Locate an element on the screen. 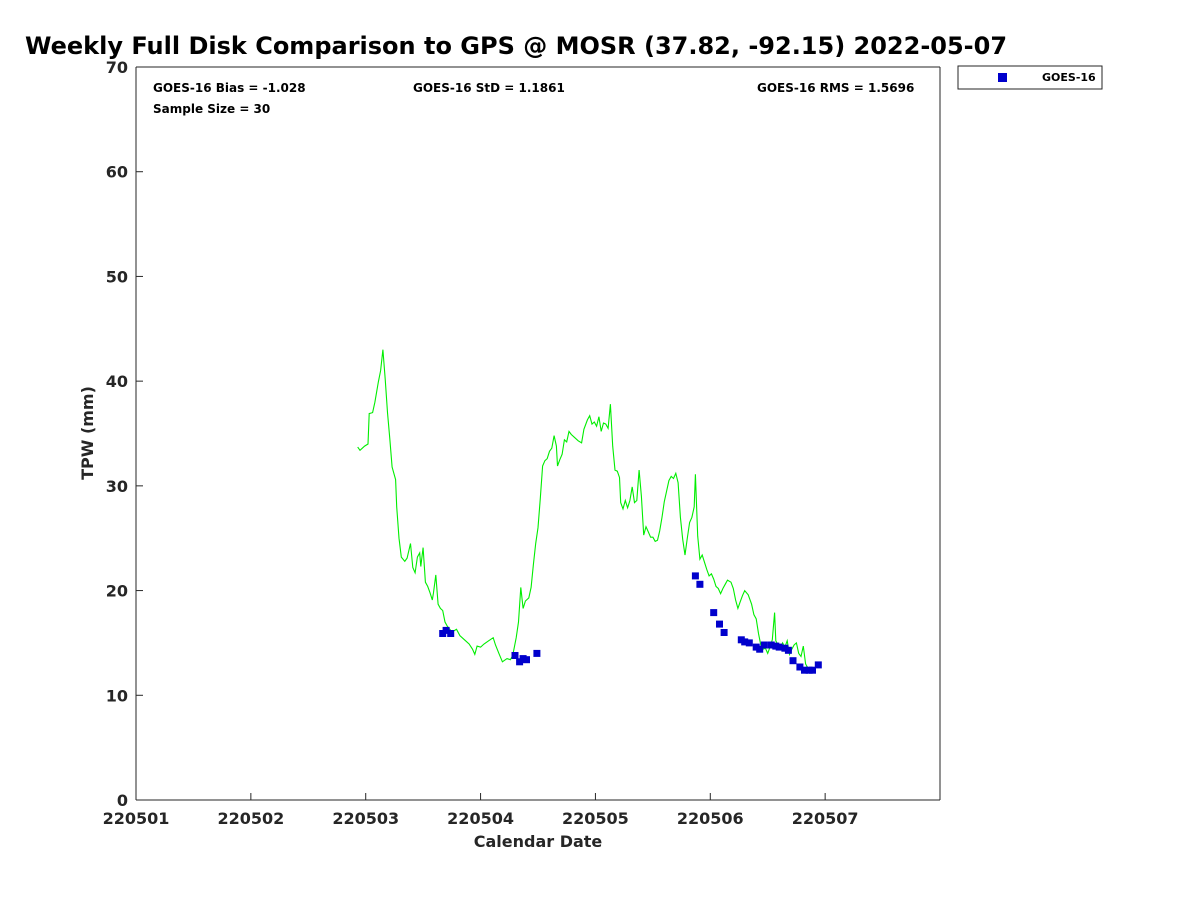  legend-marker-goes16 is located at coordinates (1002, 77).